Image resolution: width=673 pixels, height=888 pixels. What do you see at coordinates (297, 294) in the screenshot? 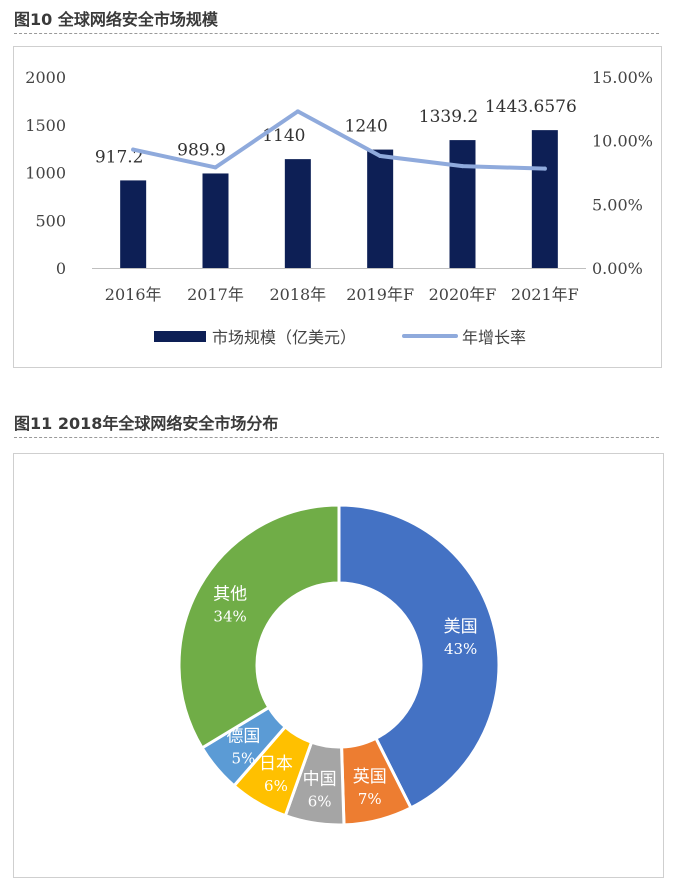
I see `x-axis-tick-label: 2018年` at bounding box center [297, 294].